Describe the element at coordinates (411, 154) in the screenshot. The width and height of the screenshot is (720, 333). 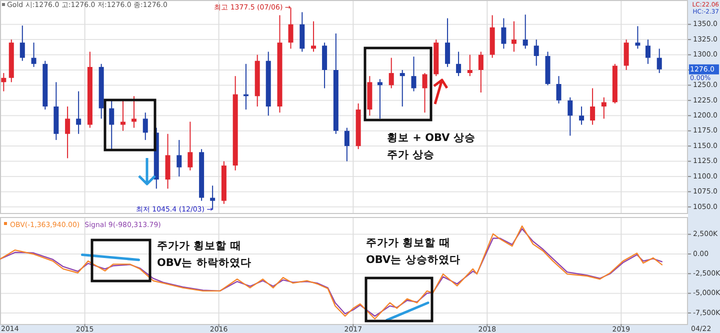
I see `annotation: 주가 상승` at that location.